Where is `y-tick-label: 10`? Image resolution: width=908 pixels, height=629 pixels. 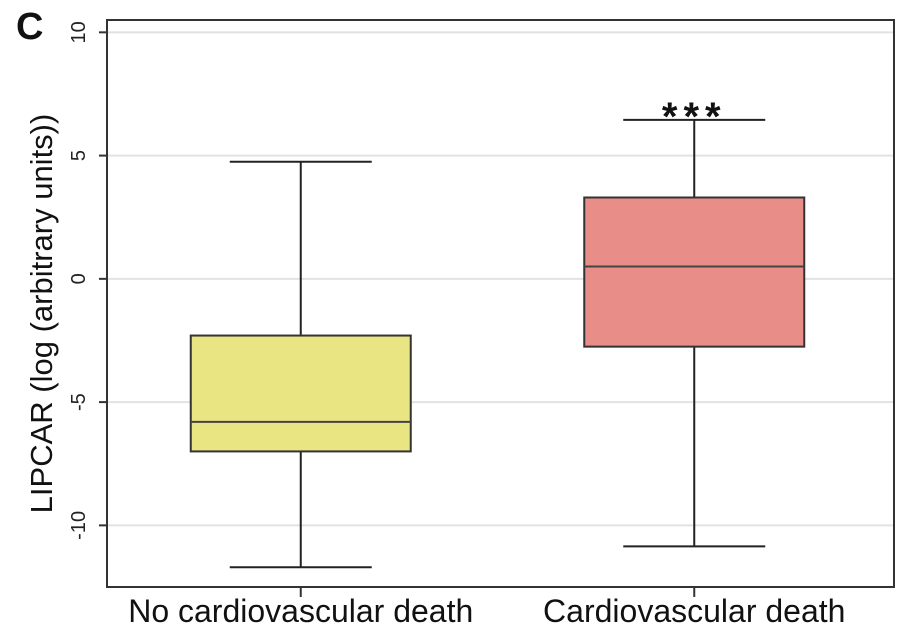
y-tick-label: 10 is located at coordinates (79, 32).